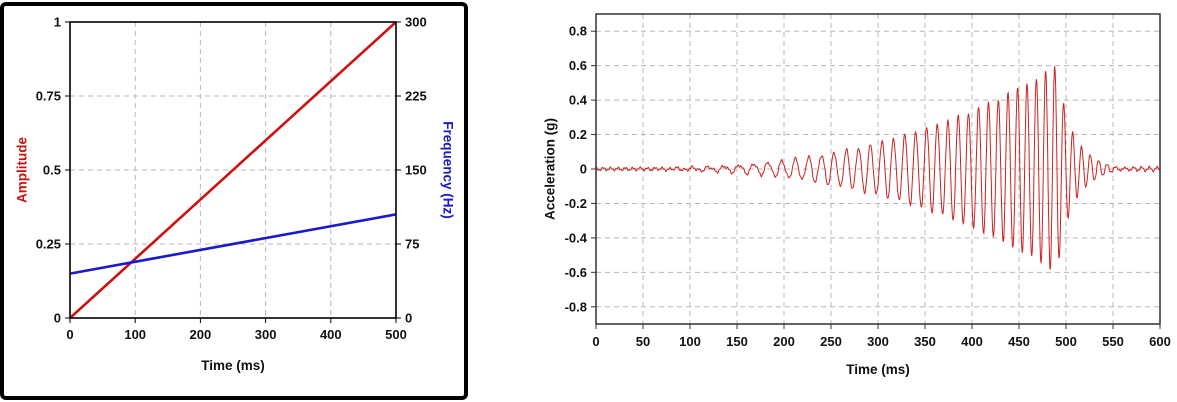 The width and height of the screenshot is (1177, 402). I want to click on acceleration-y-tick-label: 0.4, so click(578, 100).